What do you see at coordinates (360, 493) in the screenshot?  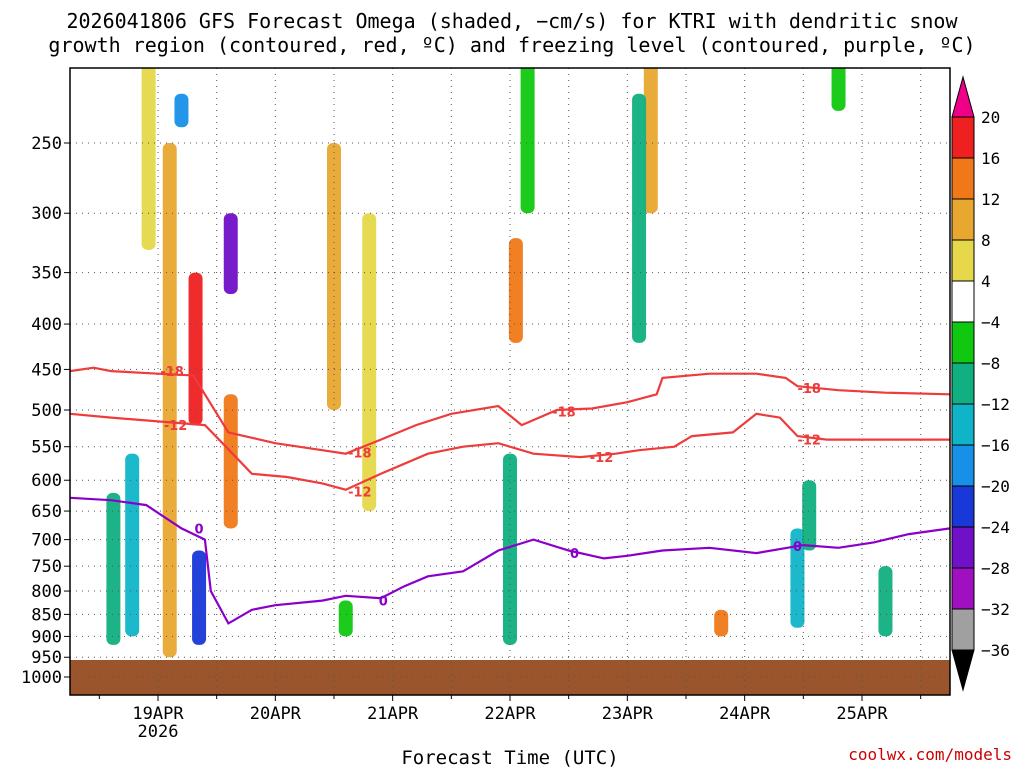 I see `contour-label--12-1: -12` at bounding box center [360, 493].